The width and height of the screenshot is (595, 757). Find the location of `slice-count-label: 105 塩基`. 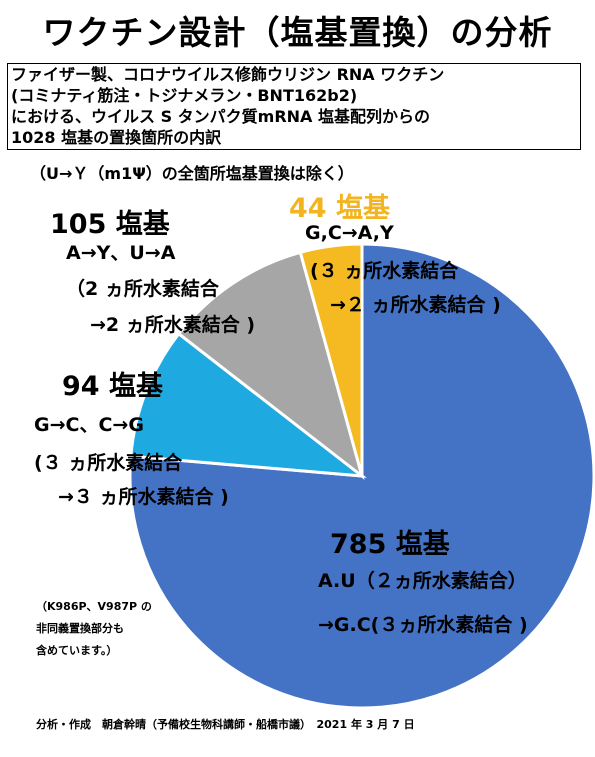

slice-count-label: 105 塩基 is located at coordinates (110, 224).